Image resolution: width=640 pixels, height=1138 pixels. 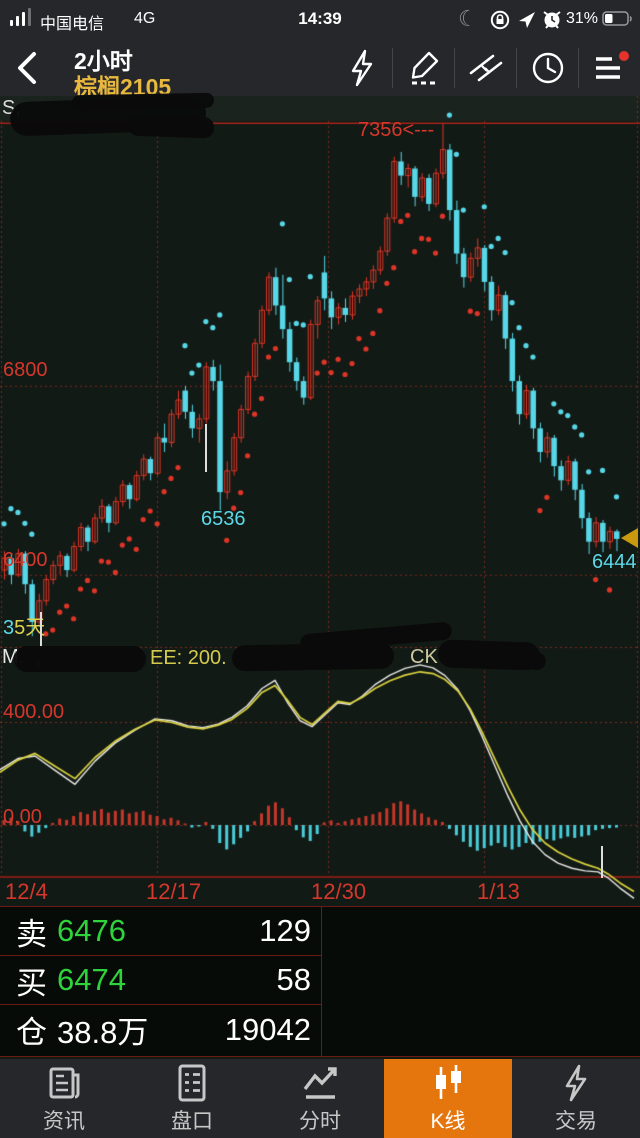 I want to click on tab-label: 资讯, so click(x=64, y=1121).